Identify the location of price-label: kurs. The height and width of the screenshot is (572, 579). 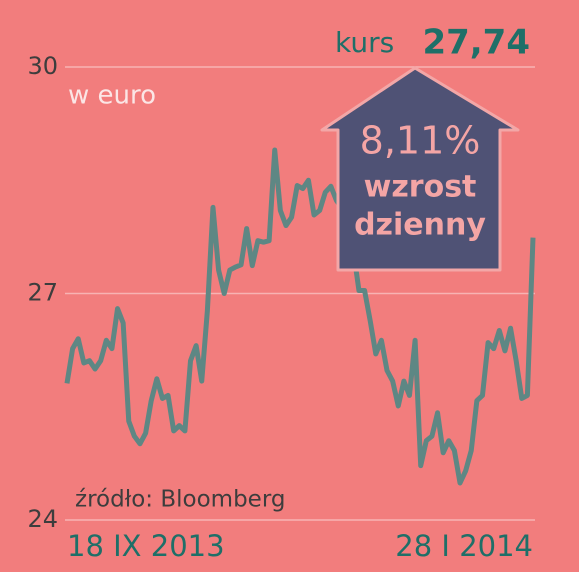
(364, 42).